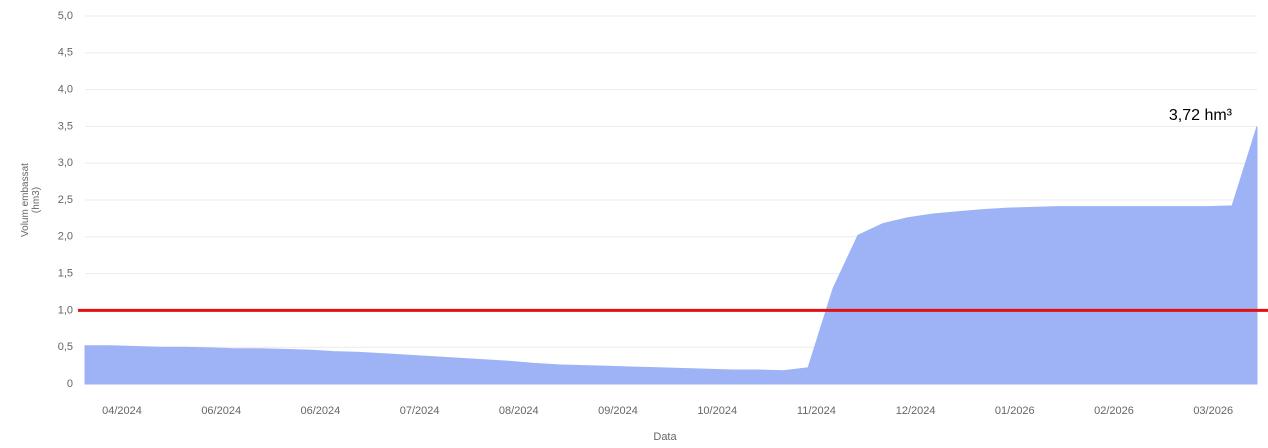 Image resolution: width=1268 pixels, height=448 pixels. I want to click on y-tick-label: 5,0, so click(65, 16).